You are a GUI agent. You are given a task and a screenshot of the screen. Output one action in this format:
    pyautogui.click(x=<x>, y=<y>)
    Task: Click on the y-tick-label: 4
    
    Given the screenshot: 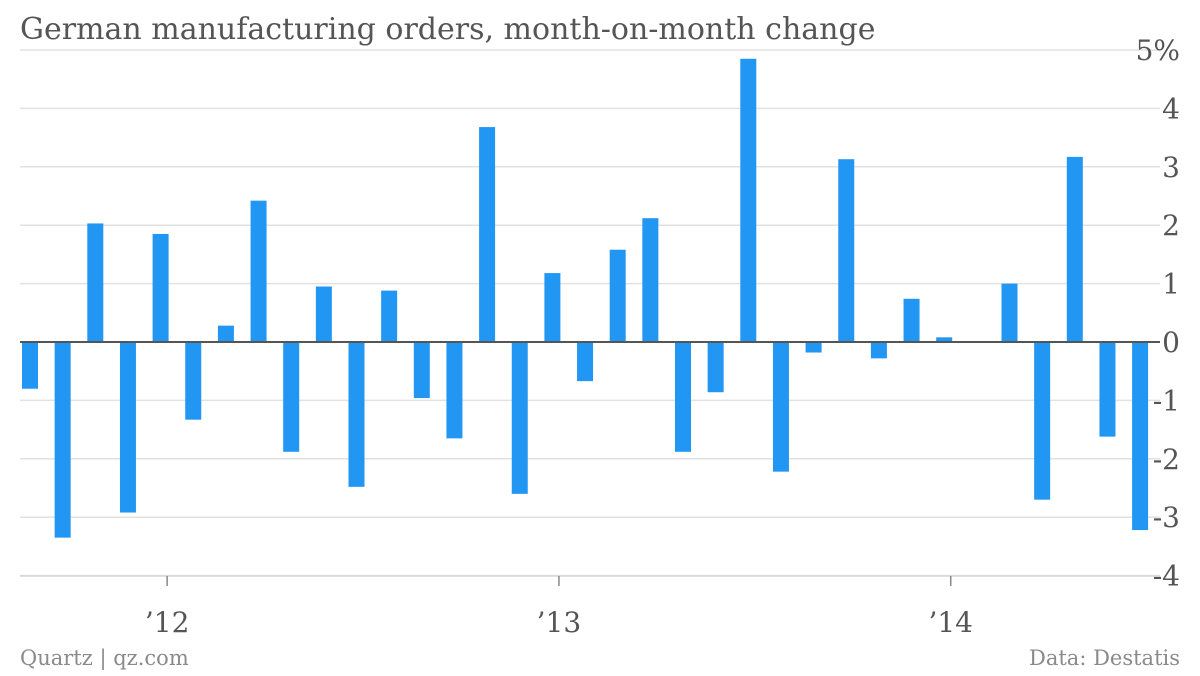 What is the action you would take?
    pyautogui.click(x=1171, y=108)
    